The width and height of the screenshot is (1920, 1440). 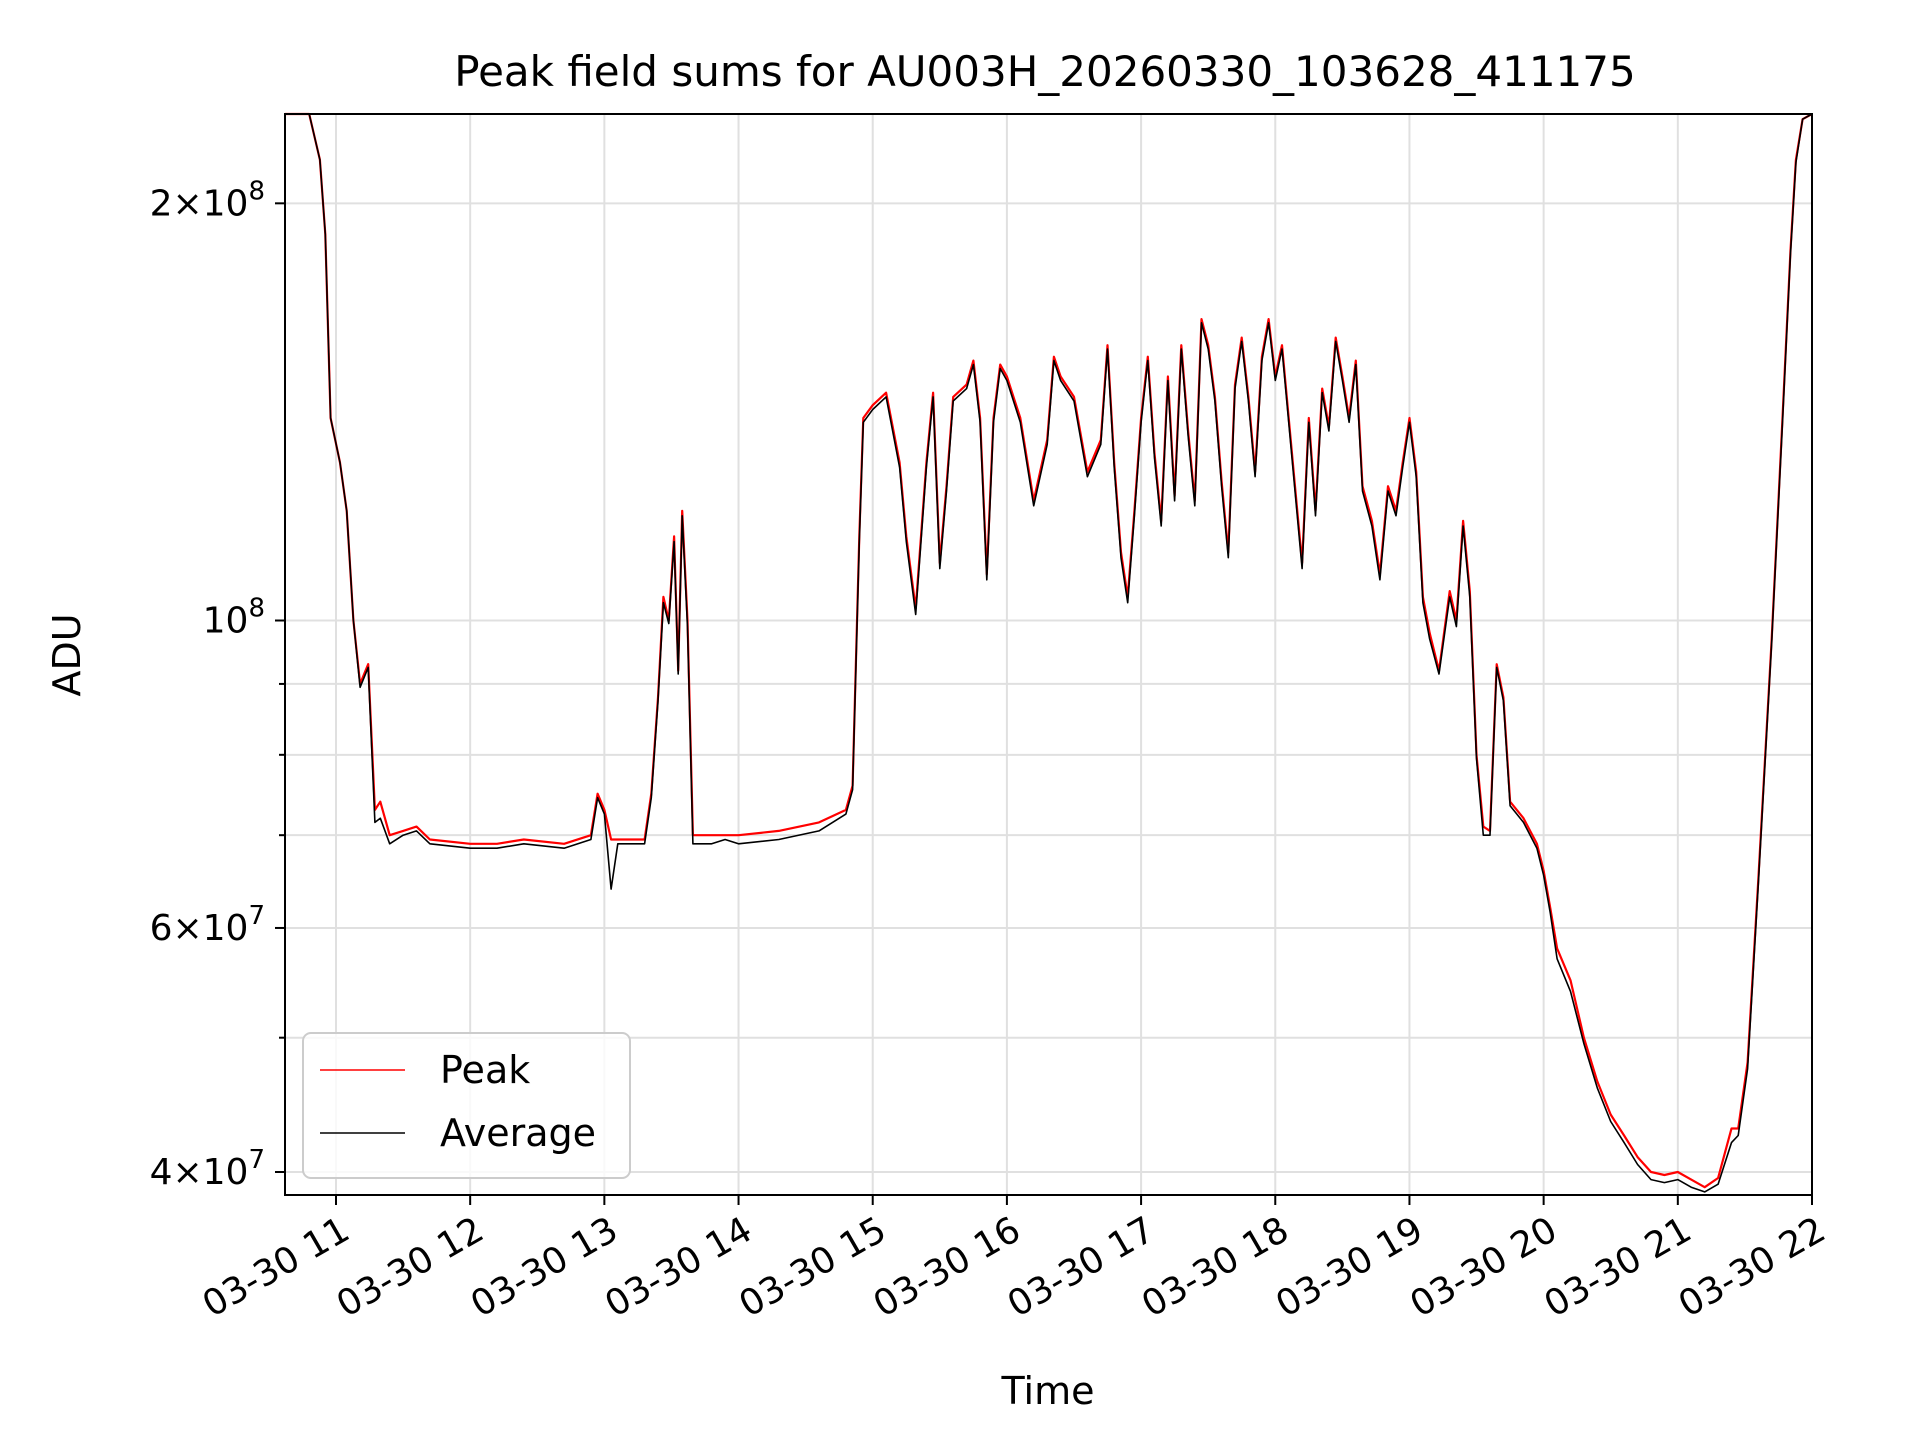 What do you see at coordinates (234, 618) in the screenshot?
I see `y-tick-label: 108` at bounding box center [234, 618].